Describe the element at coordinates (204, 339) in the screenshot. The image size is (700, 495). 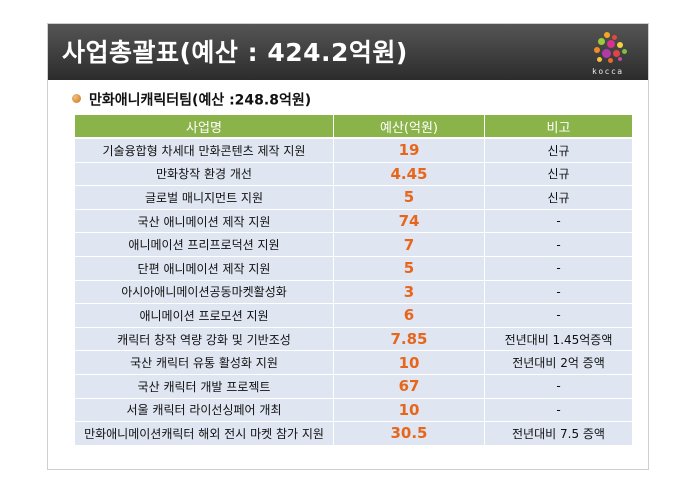
I see `project-name-cell: 캐릭터 창작 역량 강화 및 기반조성` at that location.